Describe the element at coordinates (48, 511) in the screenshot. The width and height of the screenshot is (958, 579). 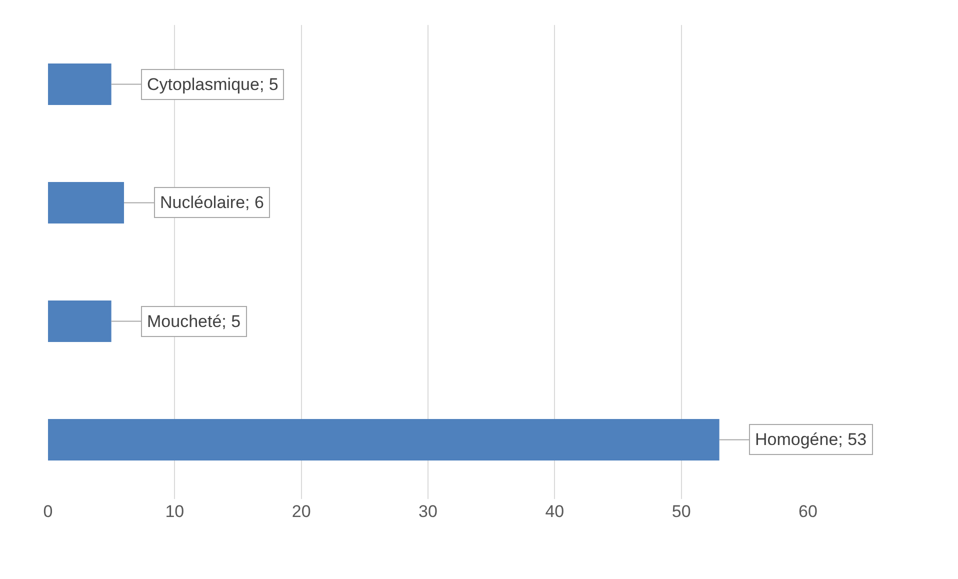
I see `x-tick-label: 0` at that location.